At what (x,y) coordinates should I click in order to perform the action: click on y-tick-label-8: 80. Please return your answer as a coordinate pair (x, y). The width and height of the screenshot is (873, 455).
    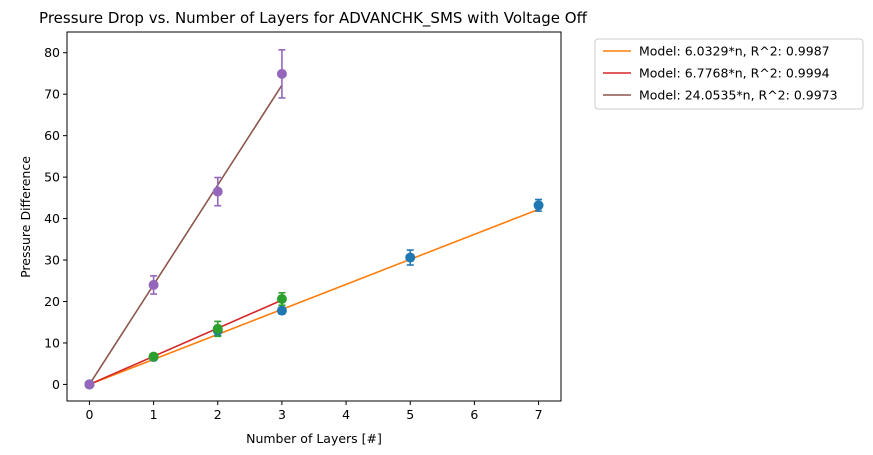
    Looking at the image, I should click on (52, 52).